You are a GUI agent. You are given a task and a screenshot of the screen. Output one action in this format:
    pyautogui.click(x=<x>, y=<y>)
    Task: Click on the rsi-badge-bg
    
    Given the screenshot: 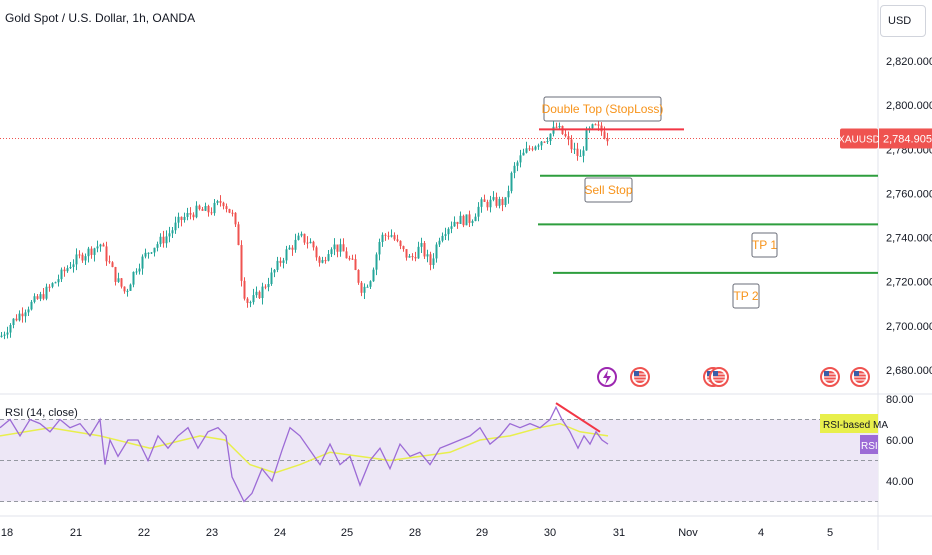 What is the action you would take?
    pyautogui.click(x=869, y=444)
    